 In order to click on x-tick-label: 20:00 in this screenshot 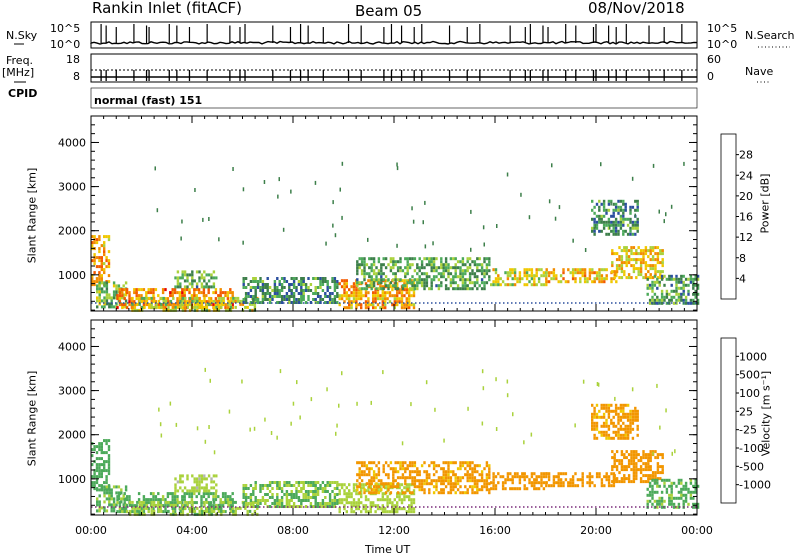, I will do `click(596, 530)`.